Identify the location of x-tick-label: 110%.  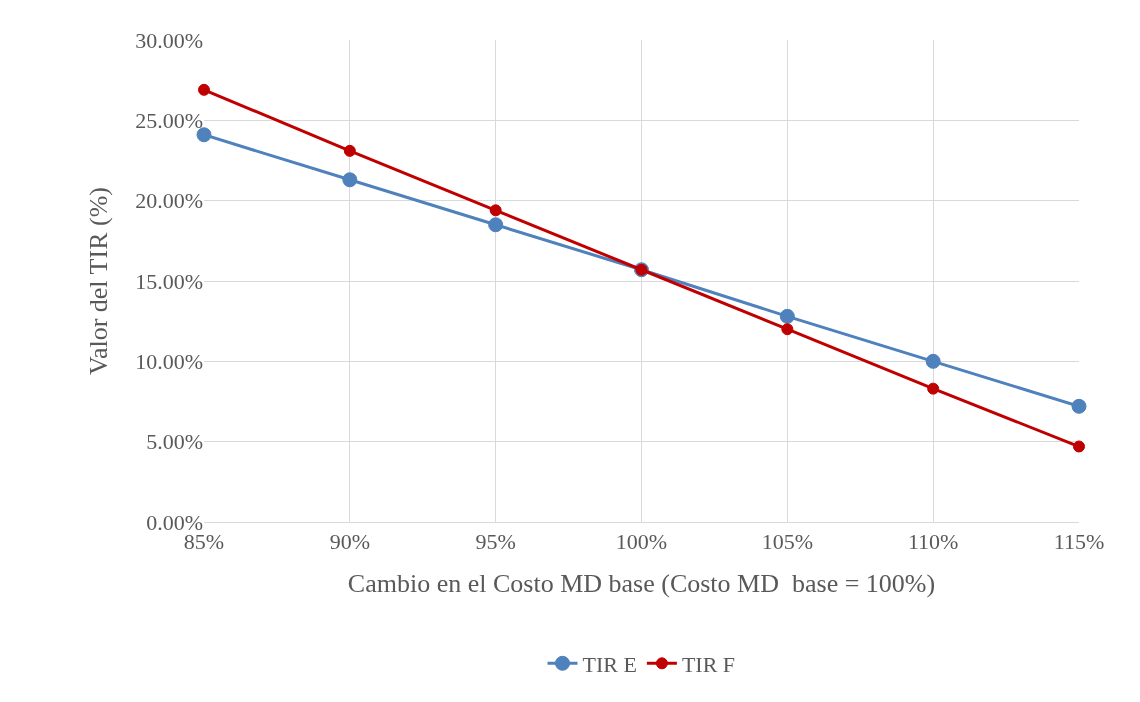
(933, 542).